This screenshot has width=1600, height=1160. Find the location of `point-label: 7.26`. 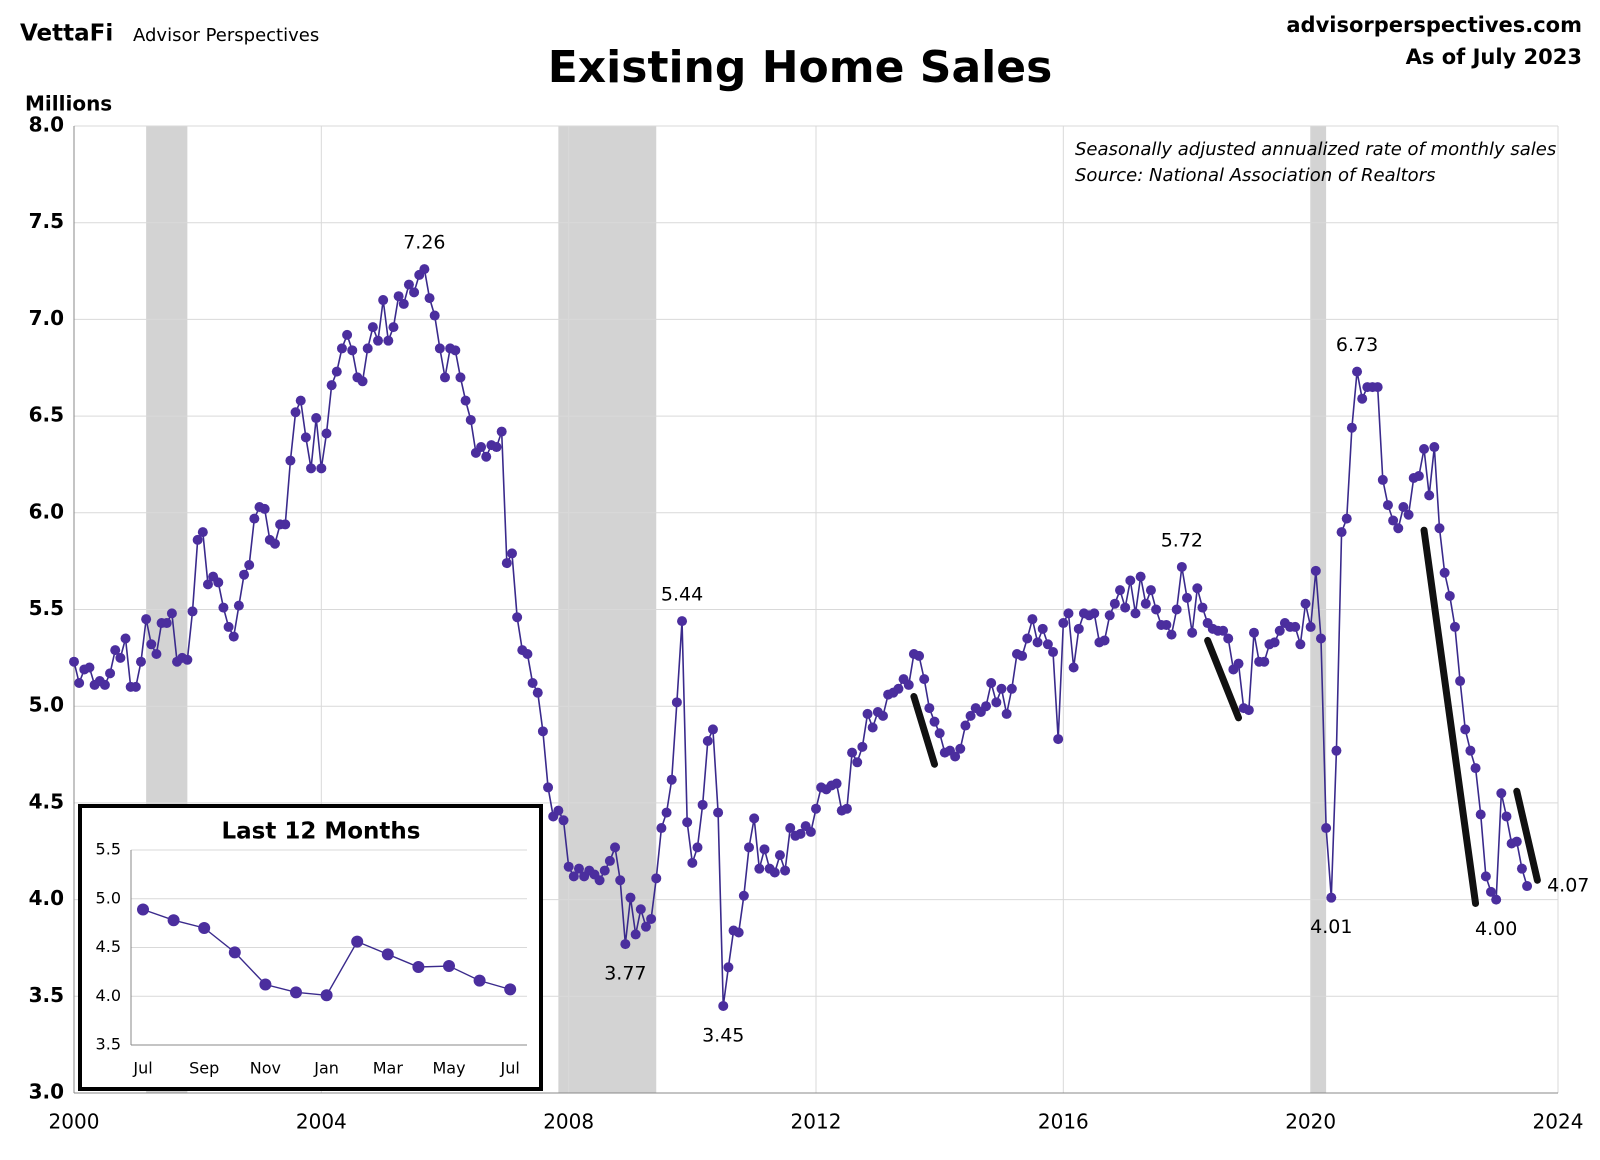

point-label: 7.26 is located at coordinates (424, 243).